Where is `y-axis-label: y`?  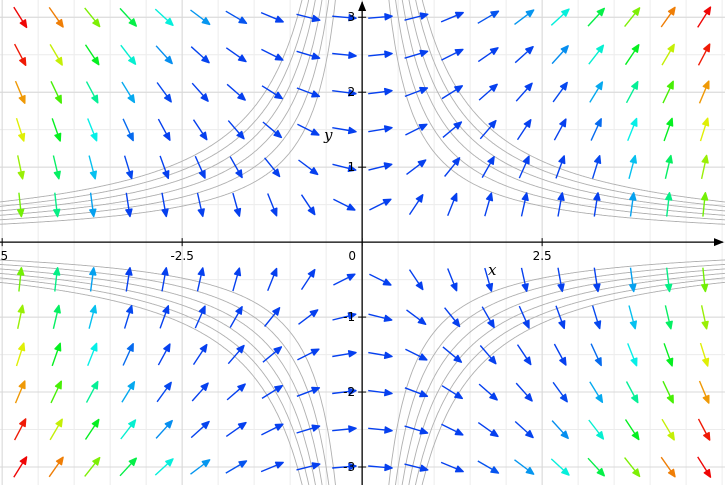 y-axis-label: y is located at coordinates (328, 135).